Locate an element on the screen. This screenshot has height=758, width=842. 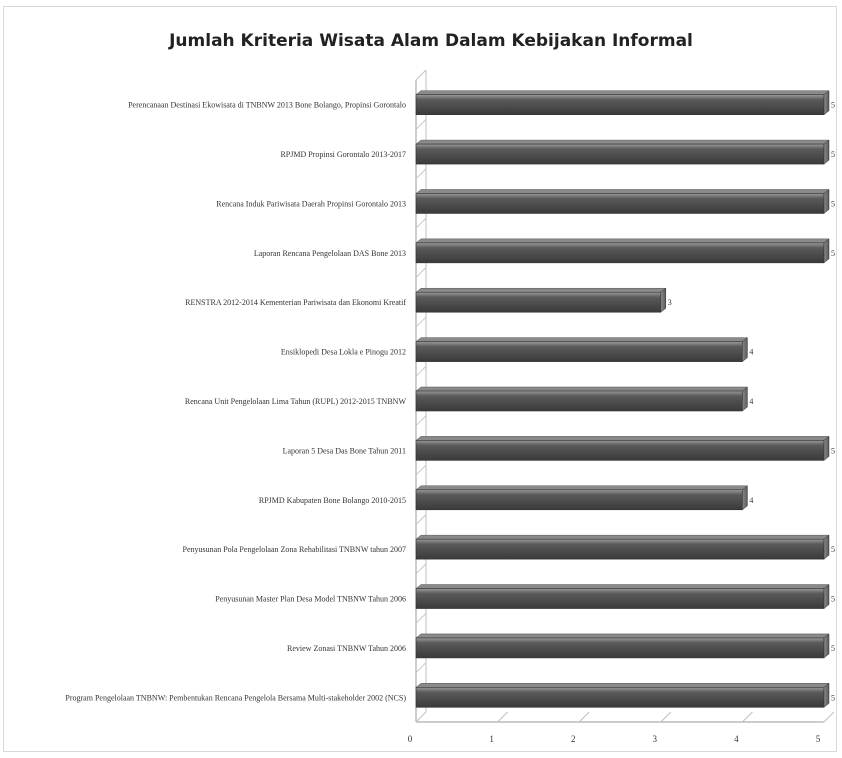
category-label: Ensiklopedi Desa Lokla e Pinogu 2012 is located at coordinates (343, 352).